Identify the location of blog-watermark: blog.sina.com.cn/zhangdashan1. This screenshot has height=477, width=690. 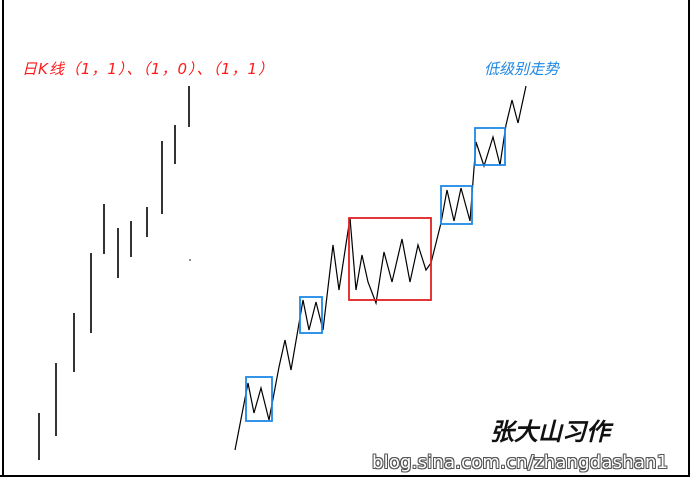
(520, 462).